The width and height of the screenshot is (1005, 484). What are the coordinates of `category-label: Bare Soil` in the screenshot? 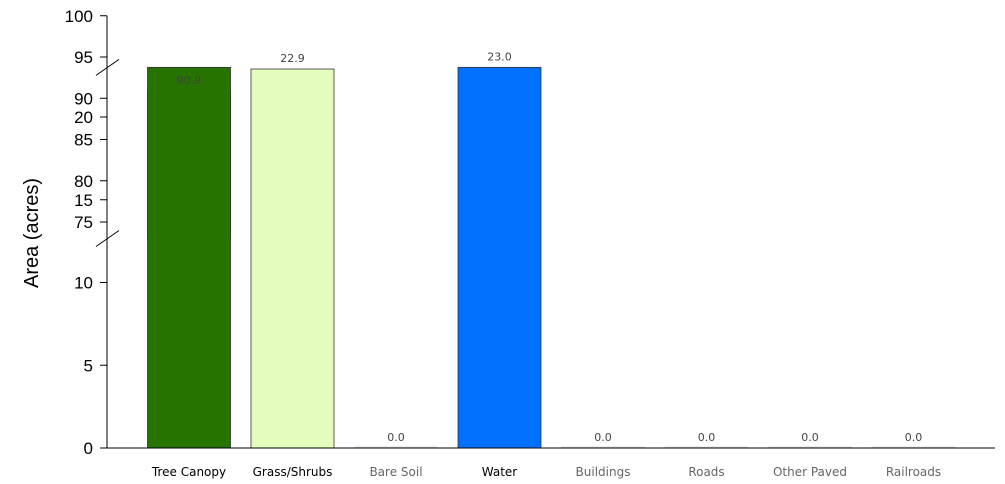 It's located at (395, 472).